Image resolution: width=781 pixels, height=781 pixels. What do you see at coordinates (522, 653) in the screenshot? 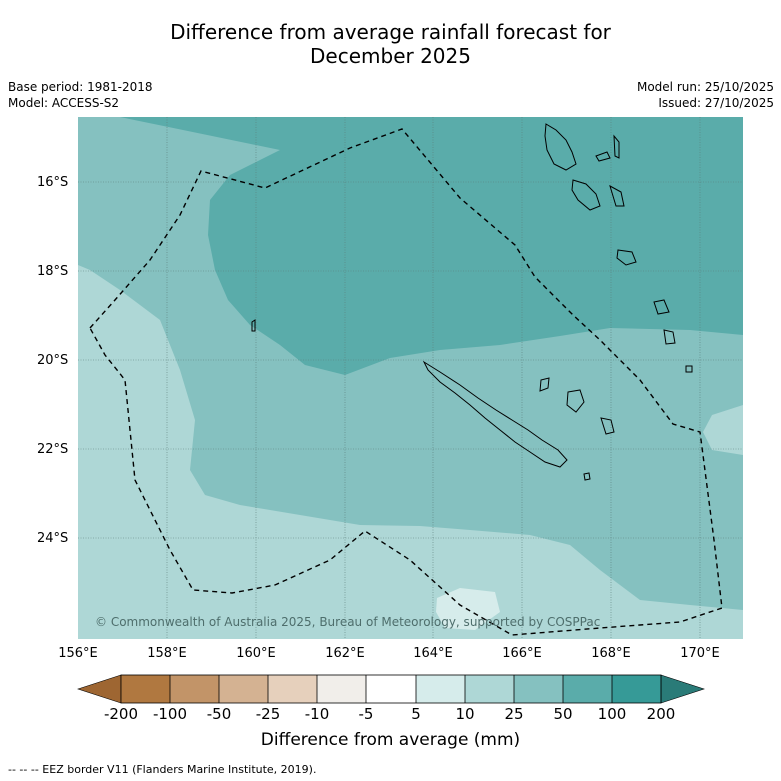
I see `lon-label-166e: 166°E` at bounding box center [522, 653].